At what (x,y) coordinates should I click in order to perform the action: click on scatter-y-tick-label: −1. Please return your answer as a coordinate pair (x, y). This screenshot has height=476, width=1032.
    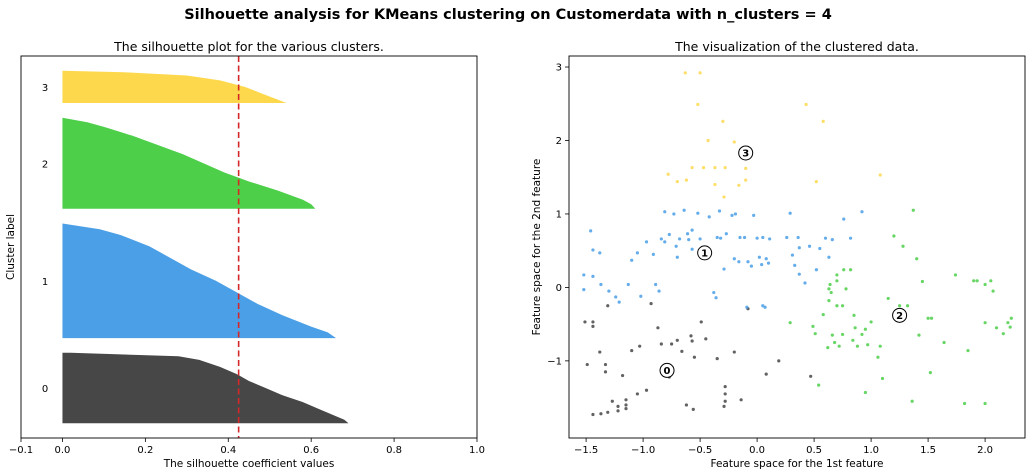
    Looking at the image, I should click on (554, 361).